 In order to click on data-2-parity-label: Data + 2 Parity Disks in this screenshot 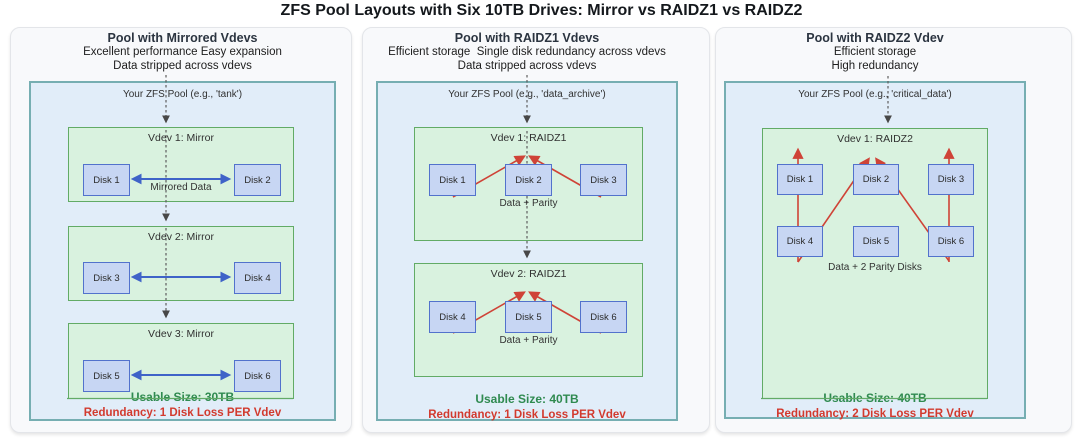, I will do `click(875, 267)`.